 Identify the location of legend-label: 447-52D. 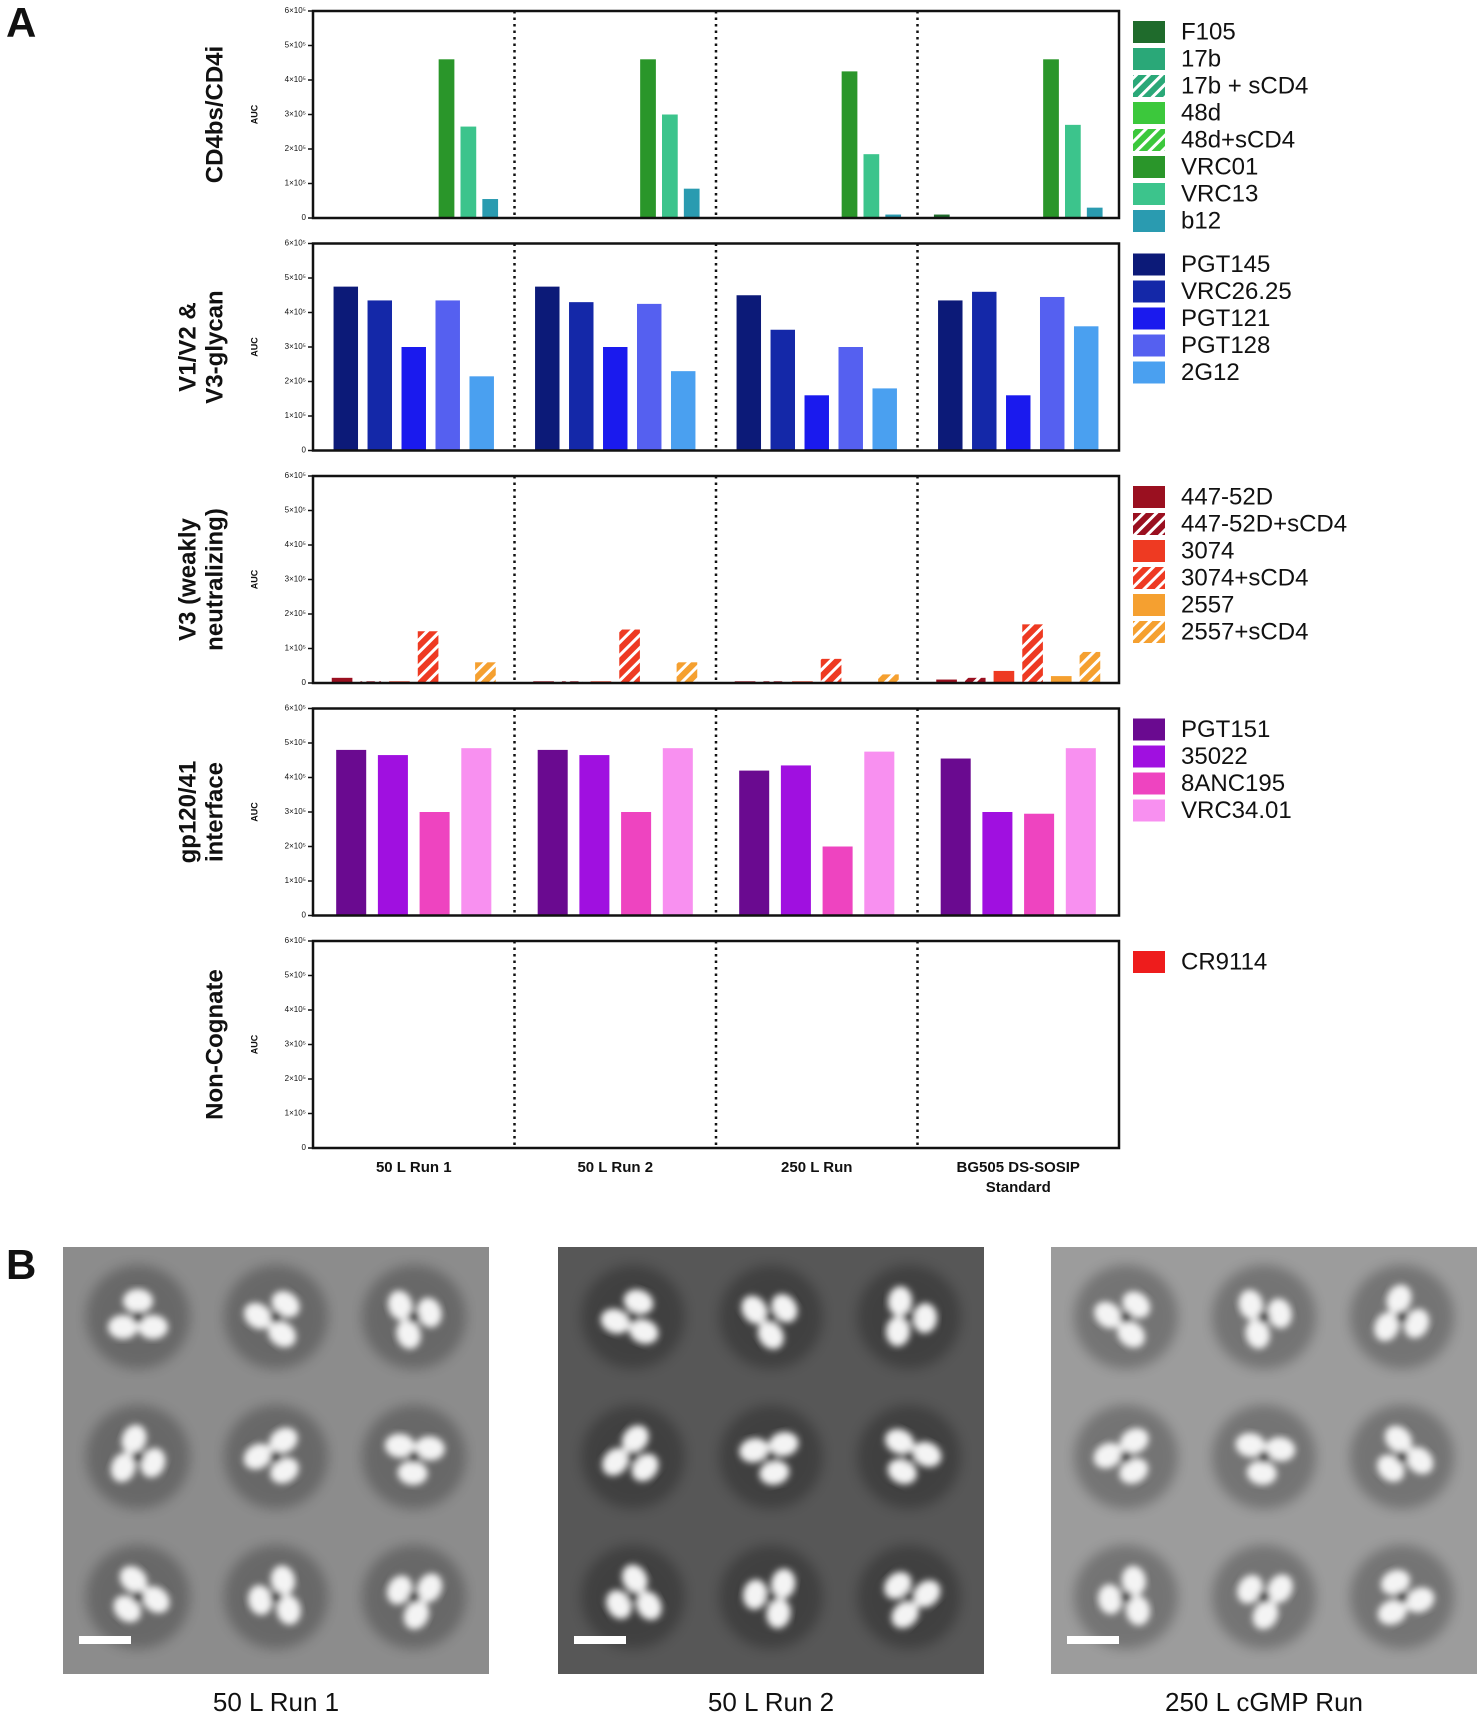
(1227, 496).